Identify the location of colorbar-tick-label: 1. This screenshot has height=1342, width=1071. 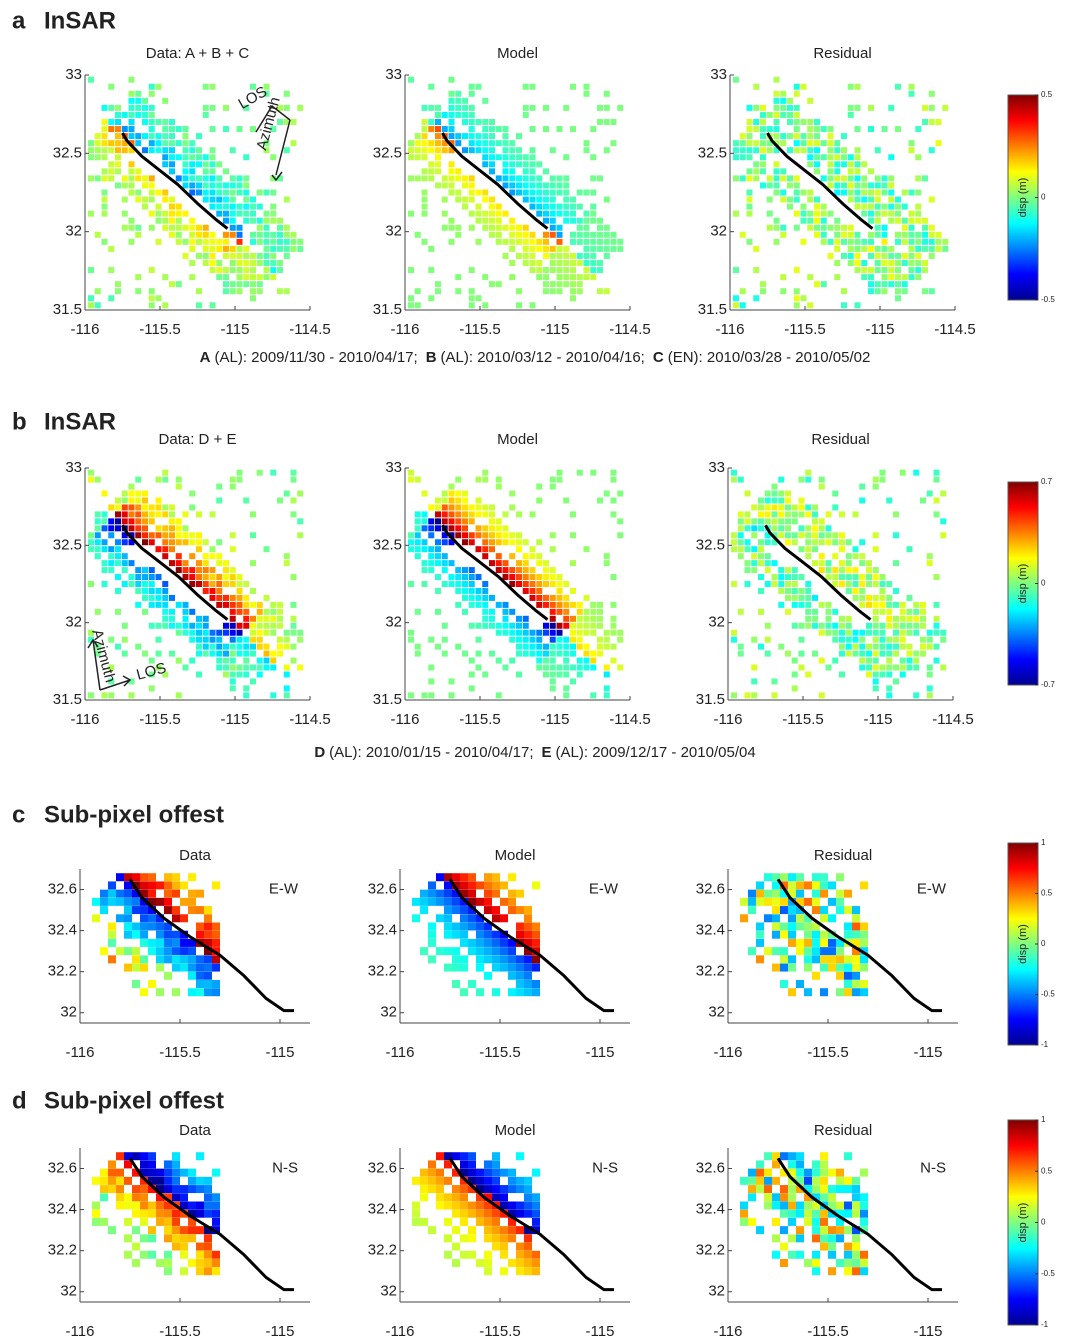
(1043, 842).